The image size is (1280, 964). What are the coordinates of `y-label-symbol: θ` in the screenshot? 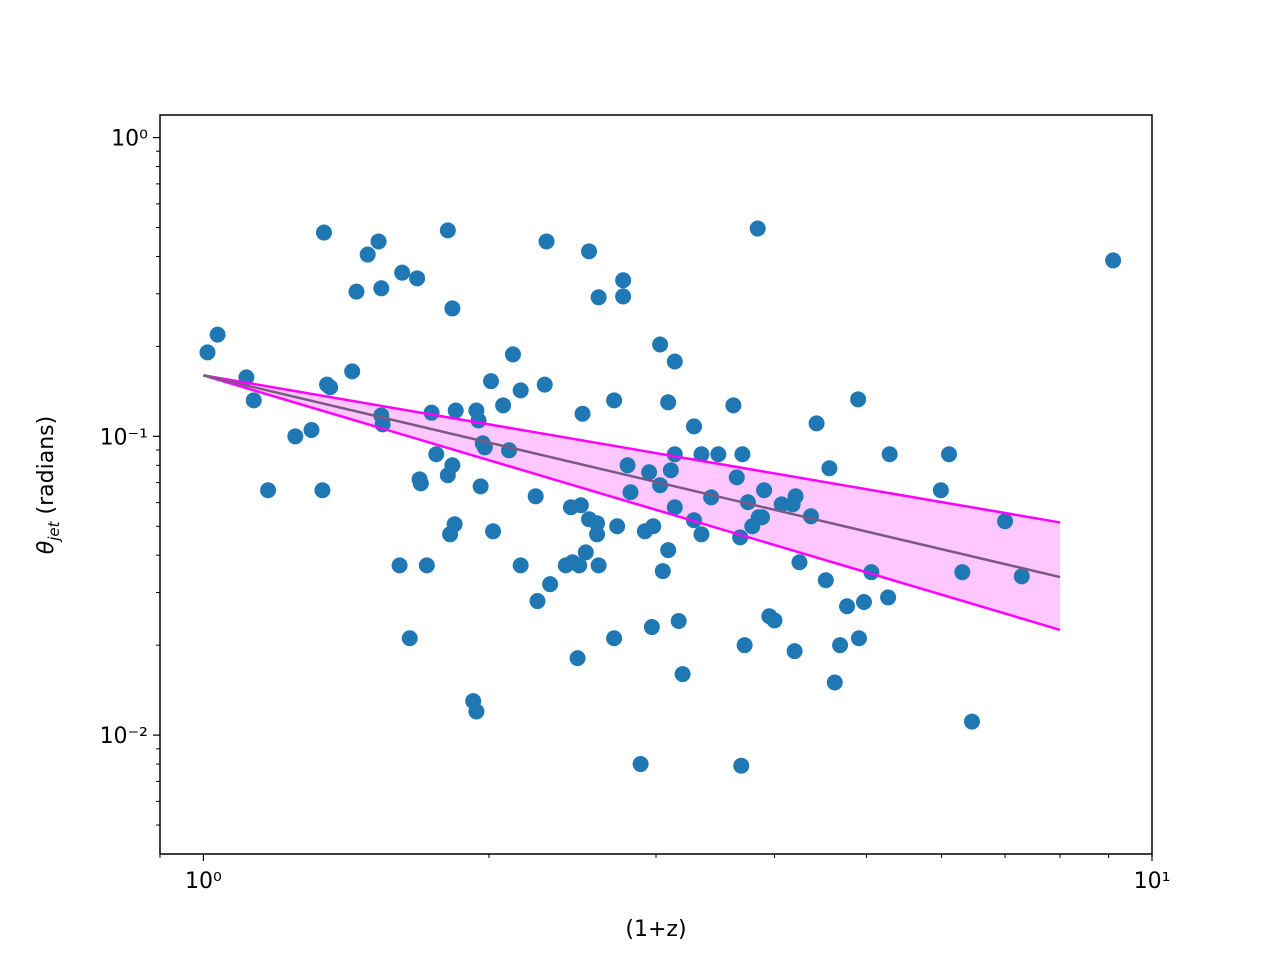 It's located at (46, 547).